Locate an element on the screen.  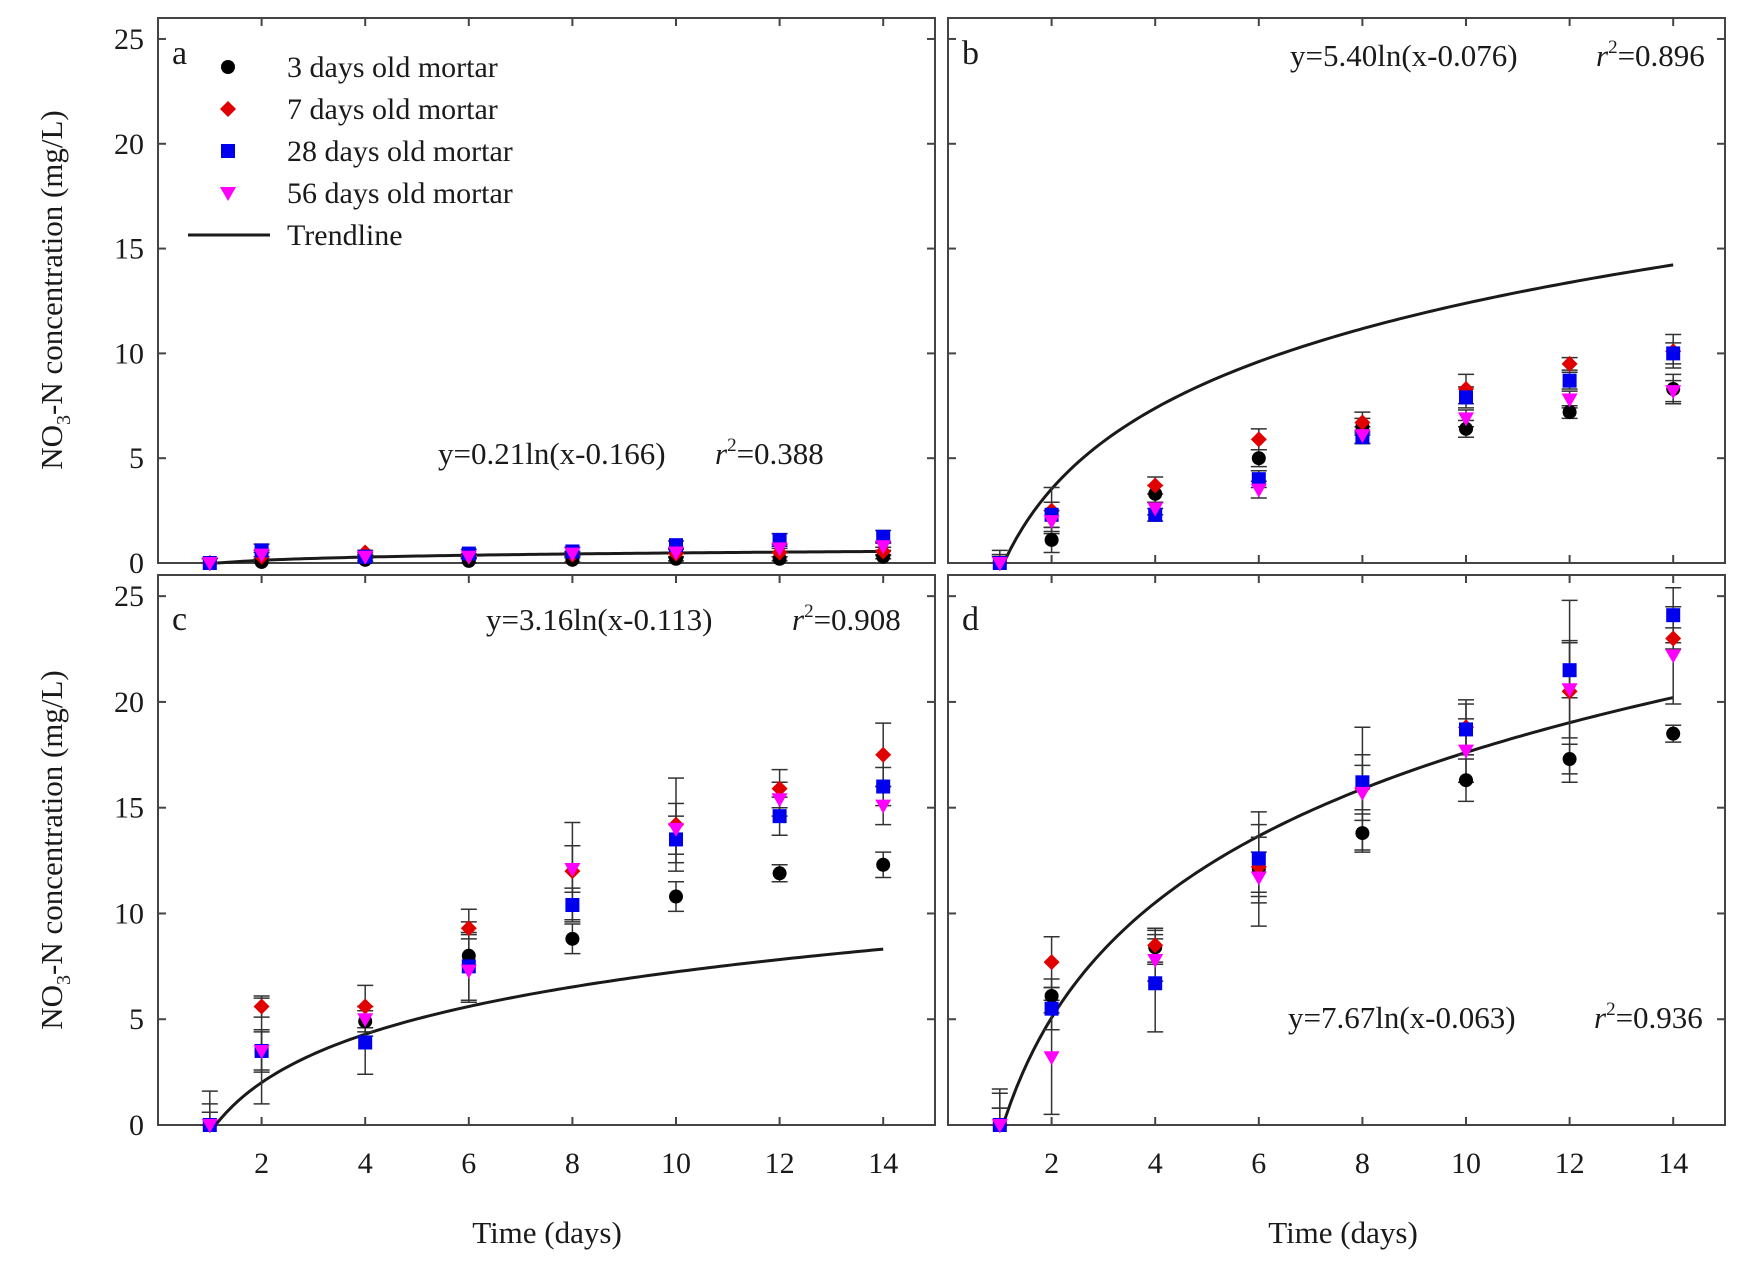
panel-b-point-56-days-x8 is located at coordinates (1362, 436).